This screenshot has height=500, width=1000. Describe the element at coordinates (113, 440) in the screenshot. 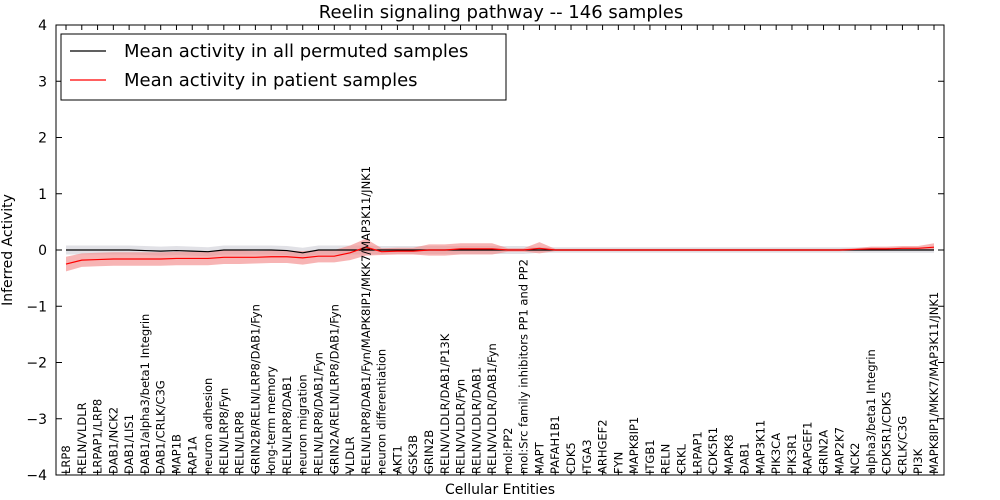

I see `x-tick-label: DAB1/NCK2` at that location.